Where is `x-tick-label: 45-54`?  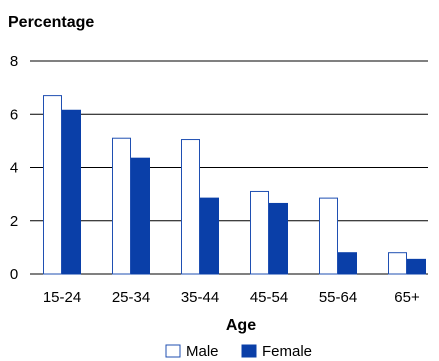
x-tick-label: 45-54 is located at coordinates (269, 297).